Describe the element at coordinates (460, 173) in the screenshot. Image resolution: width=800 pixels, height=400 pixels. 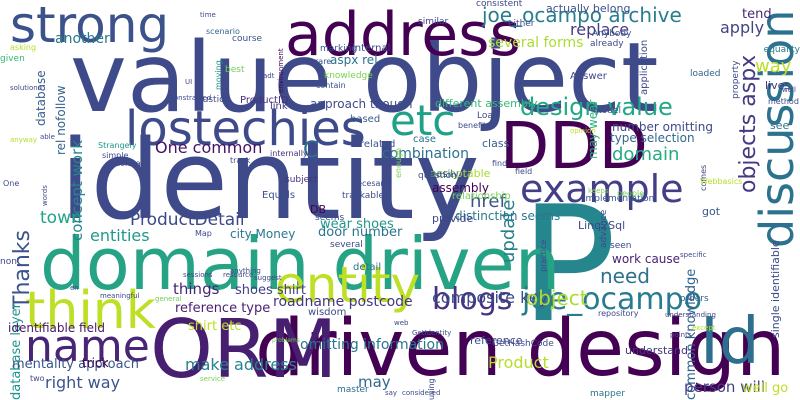
I see `word-acceptable: acceptable` at that location.